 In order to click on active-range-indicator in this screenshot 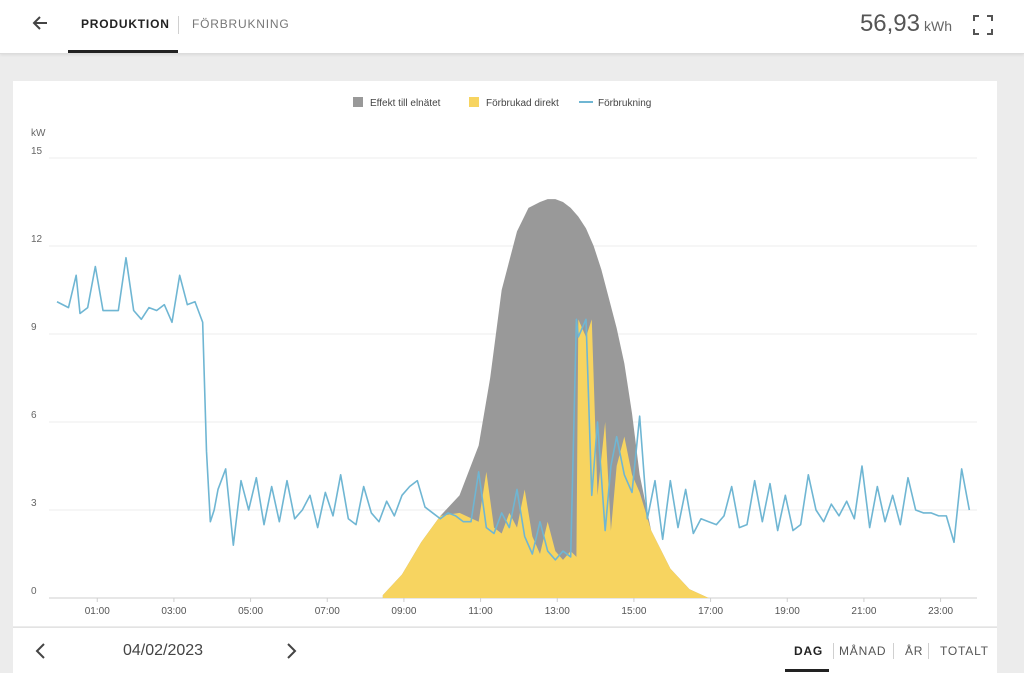, I will do `click(807, 670)`.